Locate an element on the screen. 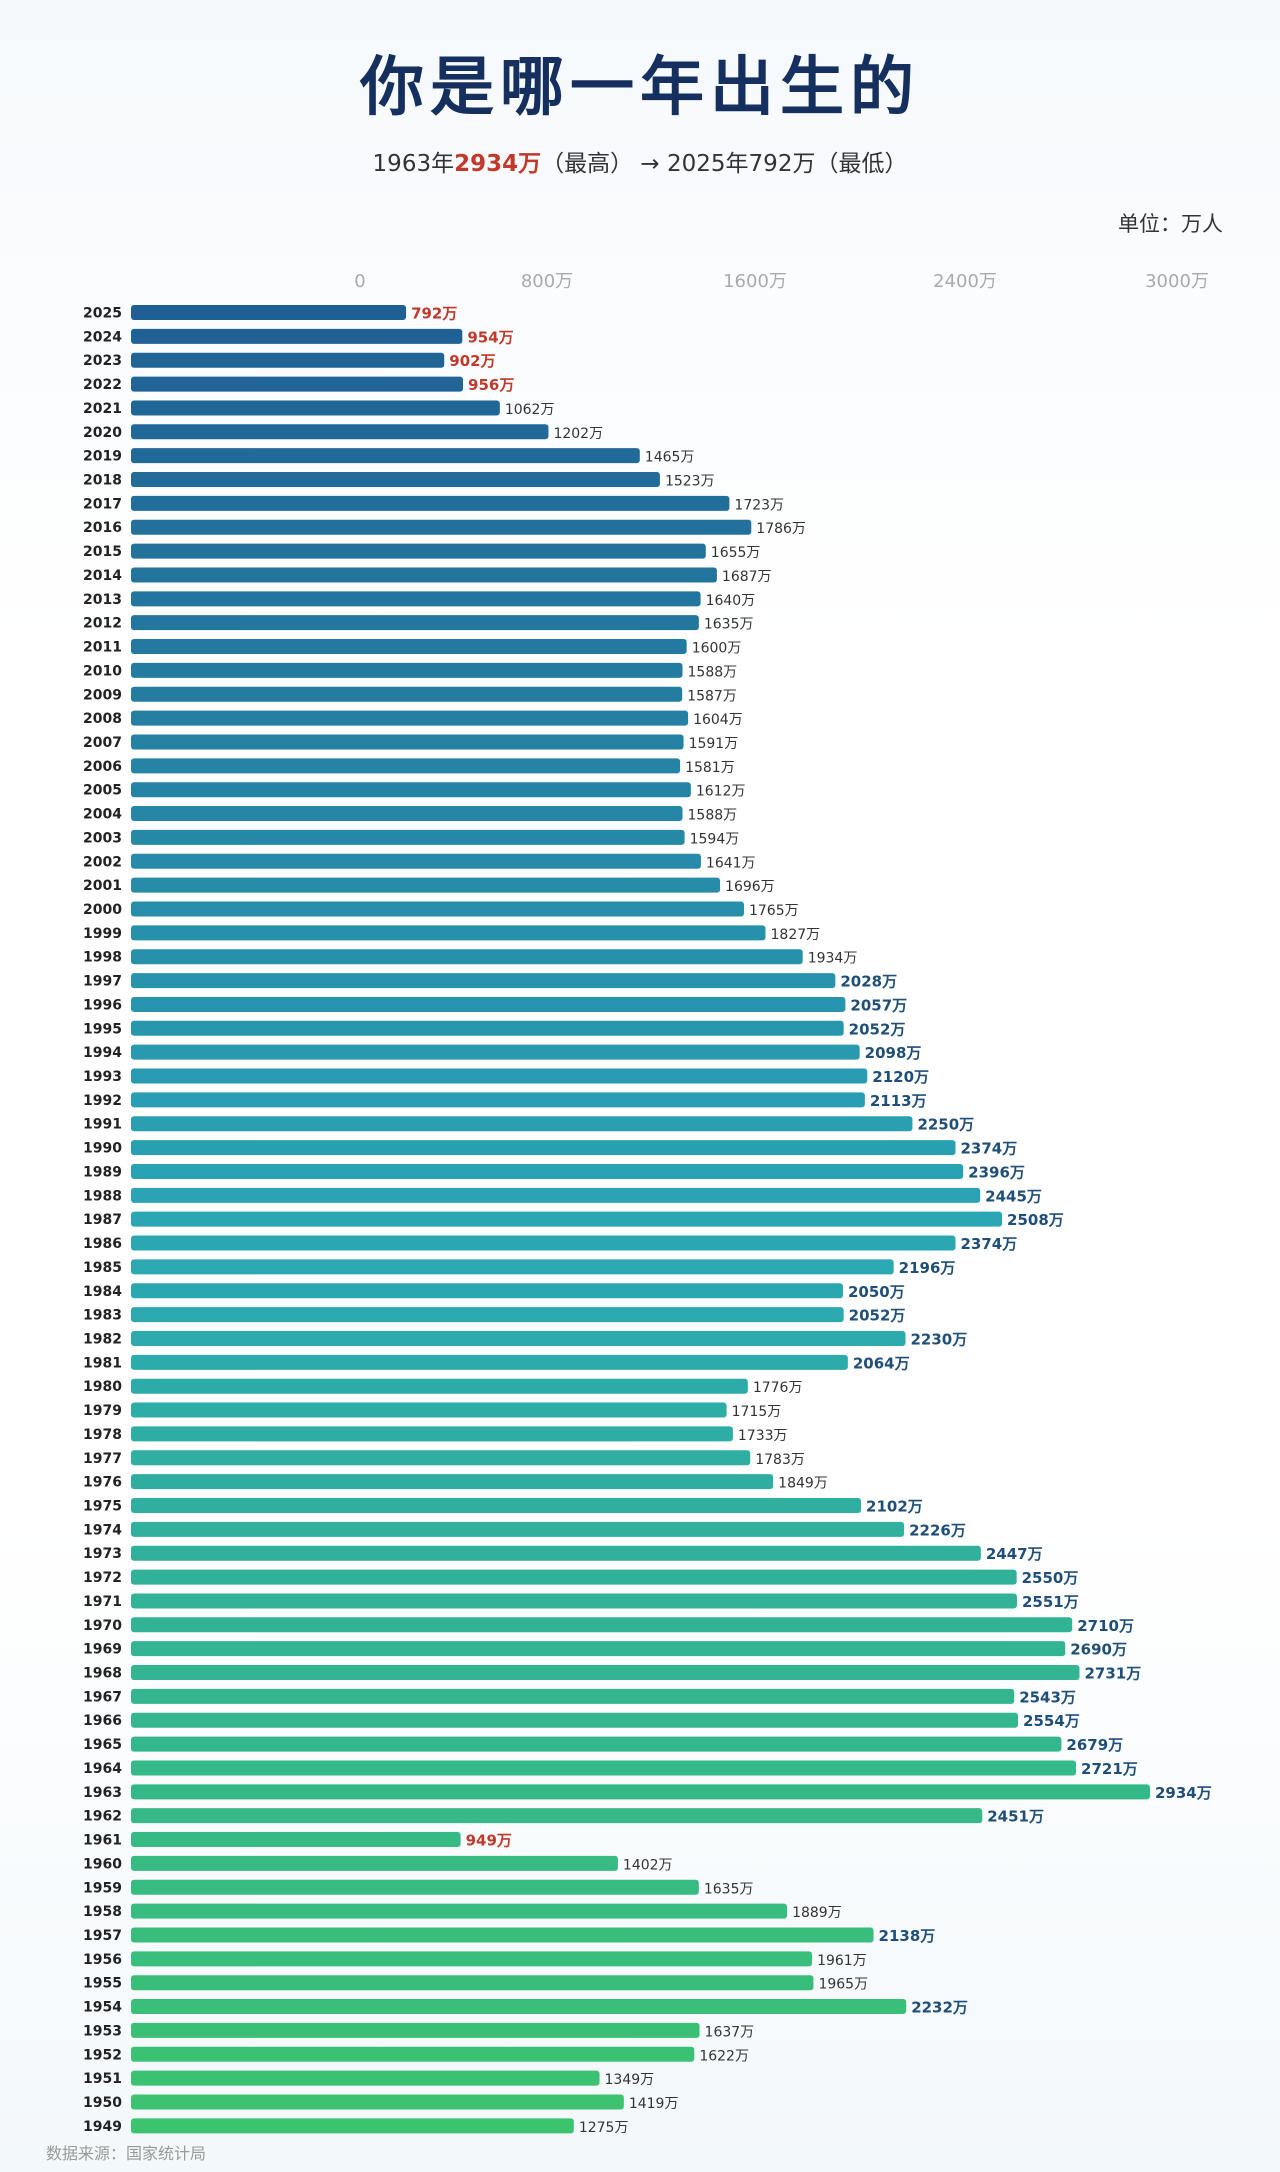  year-label: 1977 is located at coordinates (102, 1459).